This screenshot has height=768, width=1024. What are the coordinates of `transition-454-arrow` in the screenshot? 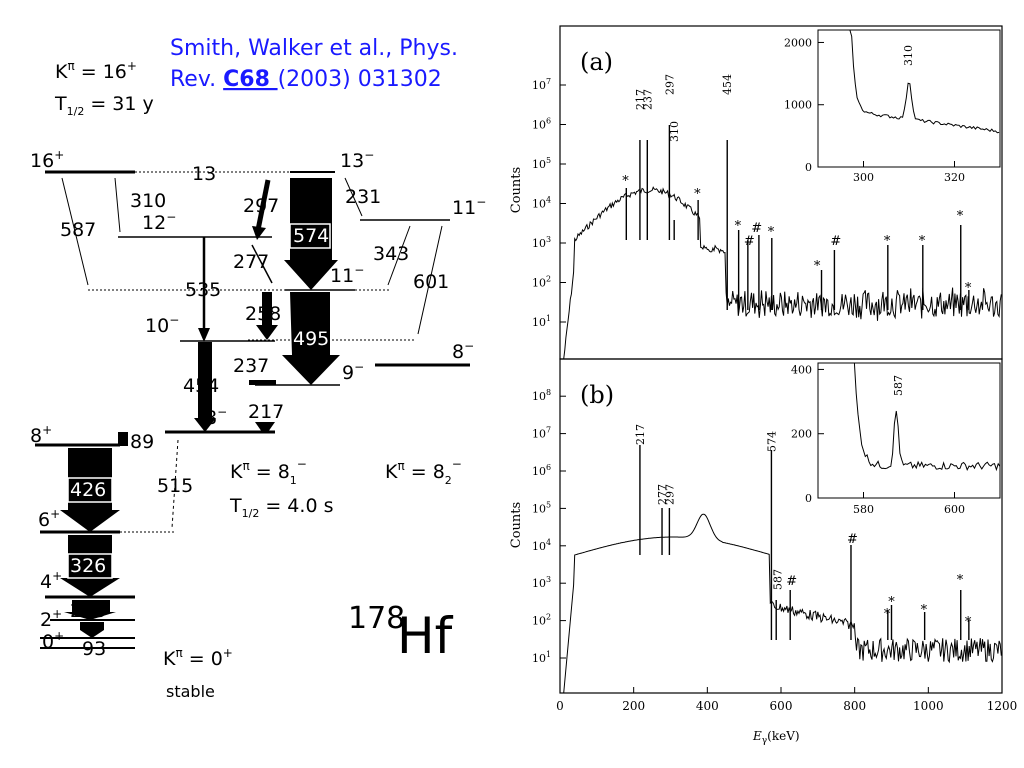 It's located at (205, 387).